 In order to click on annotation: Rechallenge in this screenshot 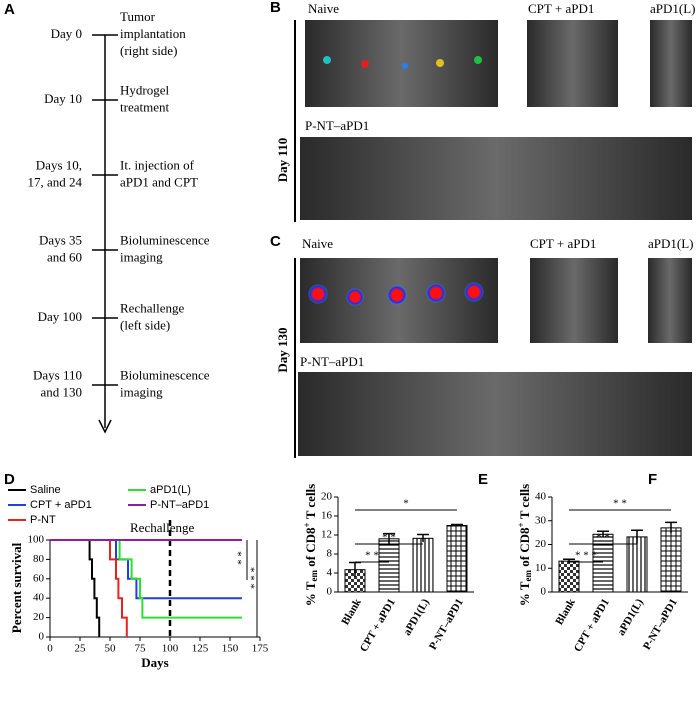, I will do `click(162, 527)`.